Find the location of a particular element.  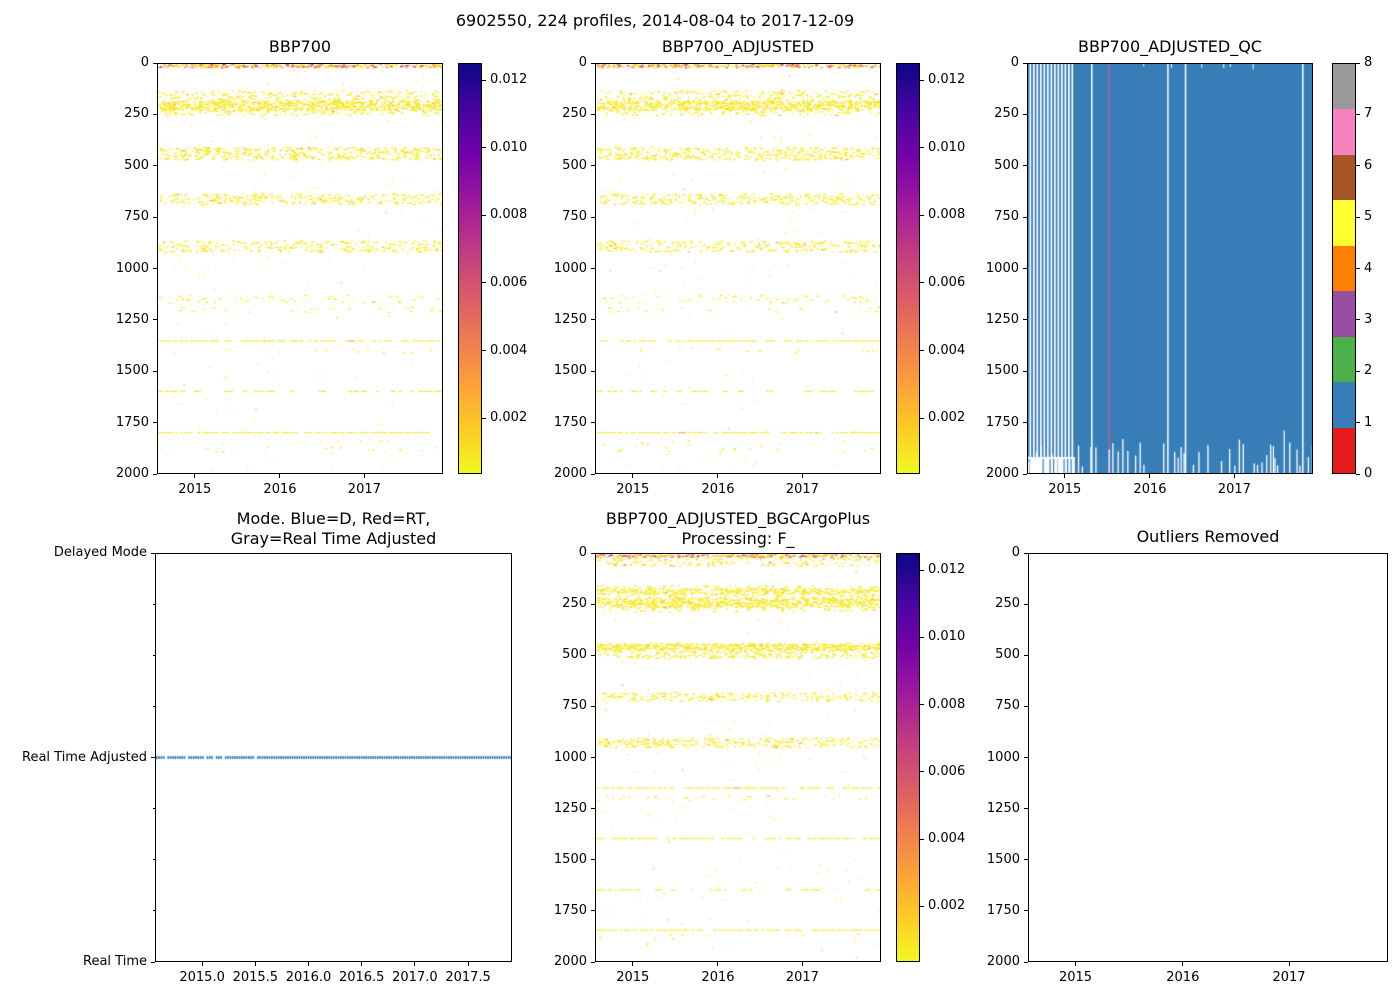

colorbar-tick-label: 0.004 is located at coordinates (947, 839).